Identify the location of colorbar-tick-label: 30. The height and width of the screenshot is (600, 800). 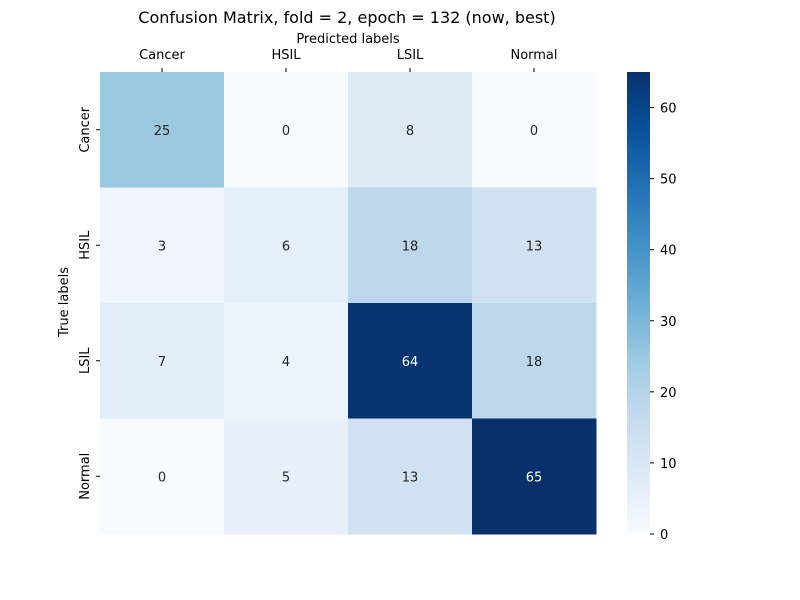
(668, 322).